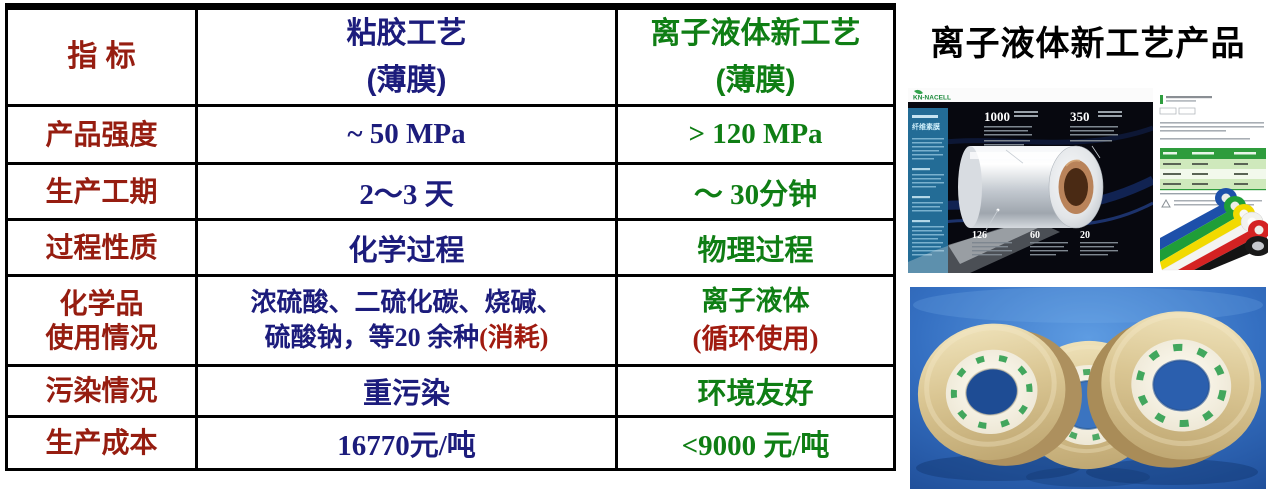  What do you see at coordinates (406, 55) in the screenshot?
I see `header-old-process: 粘胶工艺 (薄膜)` at bounding box center [406, 55].